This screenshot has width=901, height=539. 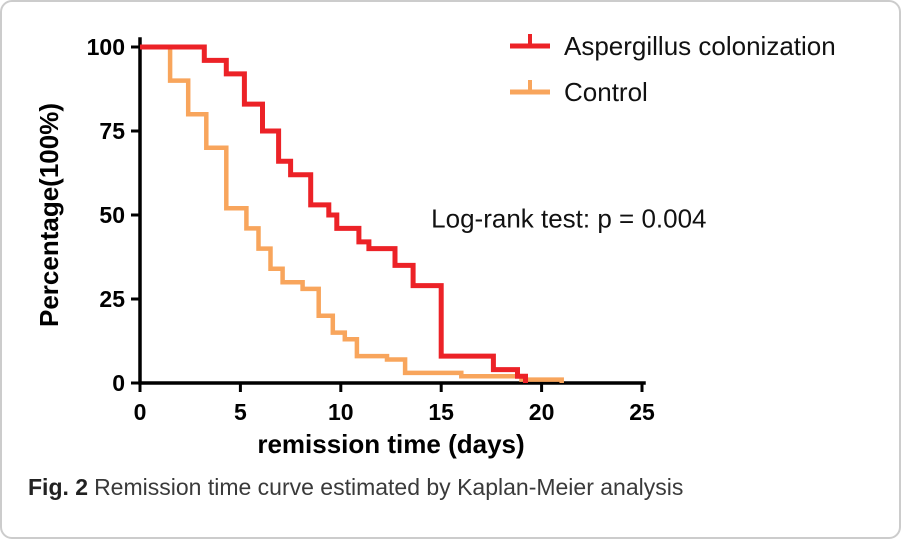 What do you see at coordinates (441, 412) in the screenshot?
I see `x-tick-label: 15` at bounding box center [441, 412].